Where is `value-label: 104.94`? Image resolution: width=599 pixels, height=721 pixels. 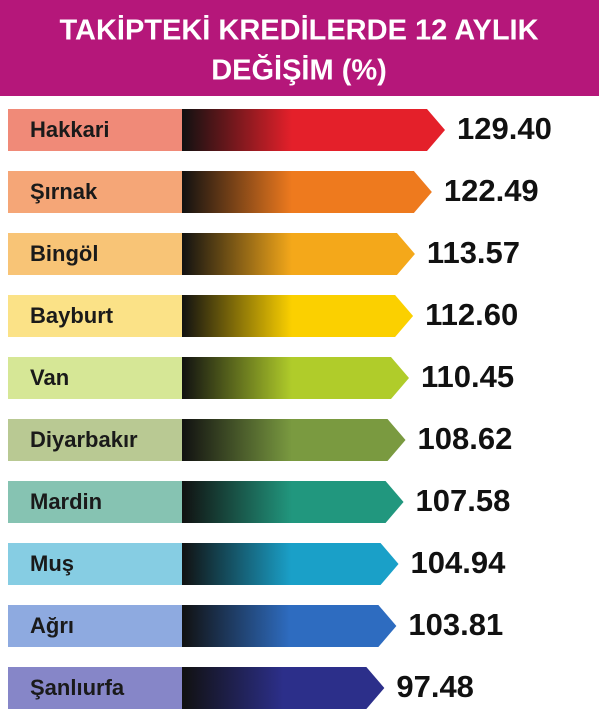 value-label: 104.94 is located at coordinates (459, 562).